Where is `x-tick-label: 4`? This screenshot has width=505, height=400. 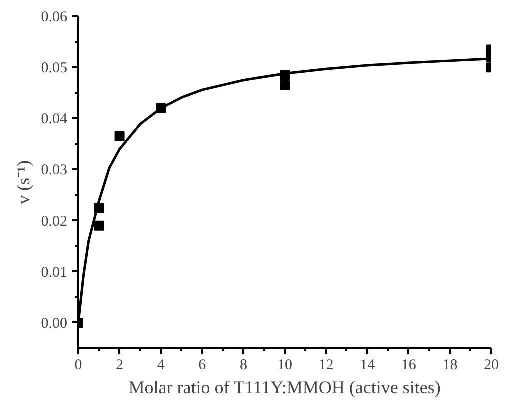 x-tick-label: 4 is located at coordinates (161, 366).